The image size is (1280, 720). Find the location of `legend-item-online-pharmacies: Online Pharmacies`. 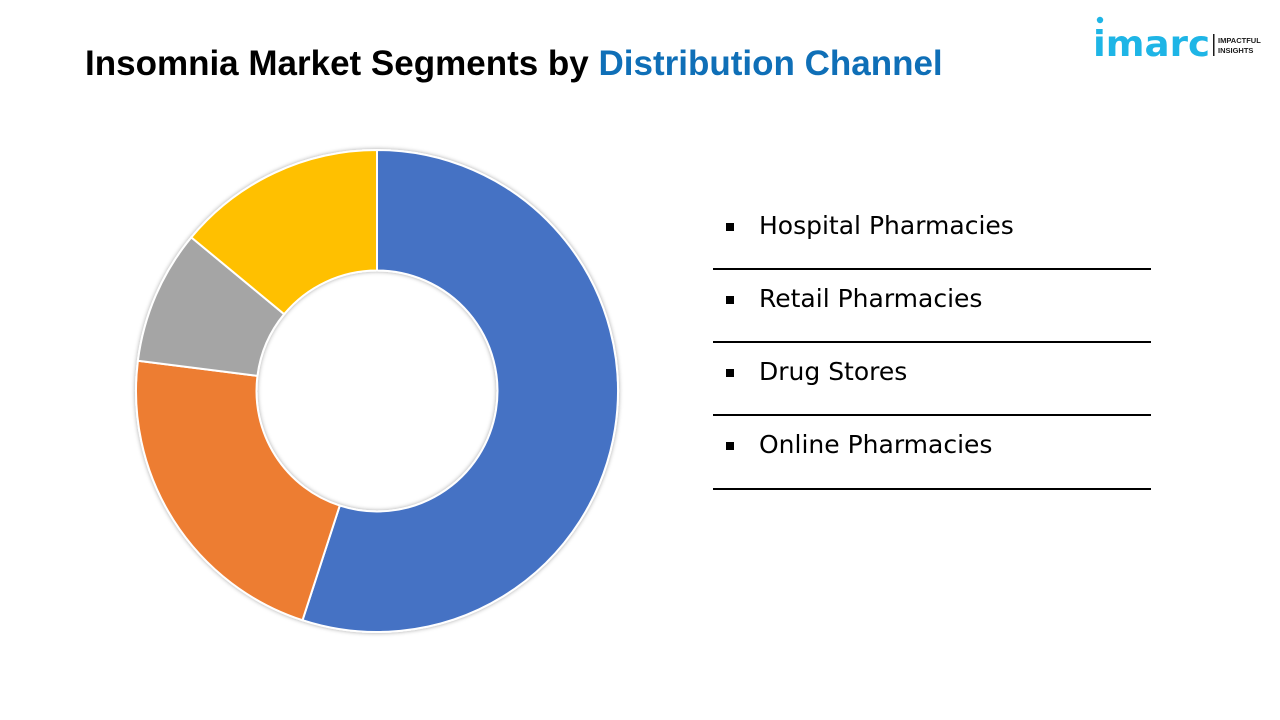

legend-item-online-pharmacies: Online Pharmacies is located at coordinates (932, 453).